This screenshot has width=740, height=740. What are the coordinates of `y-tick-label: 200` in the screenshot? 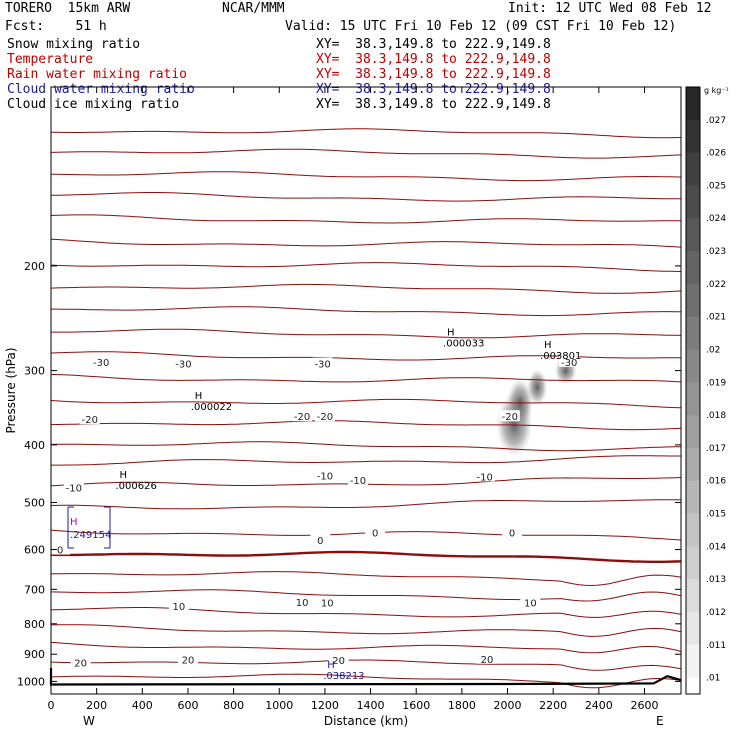 It's located at (34, 266).